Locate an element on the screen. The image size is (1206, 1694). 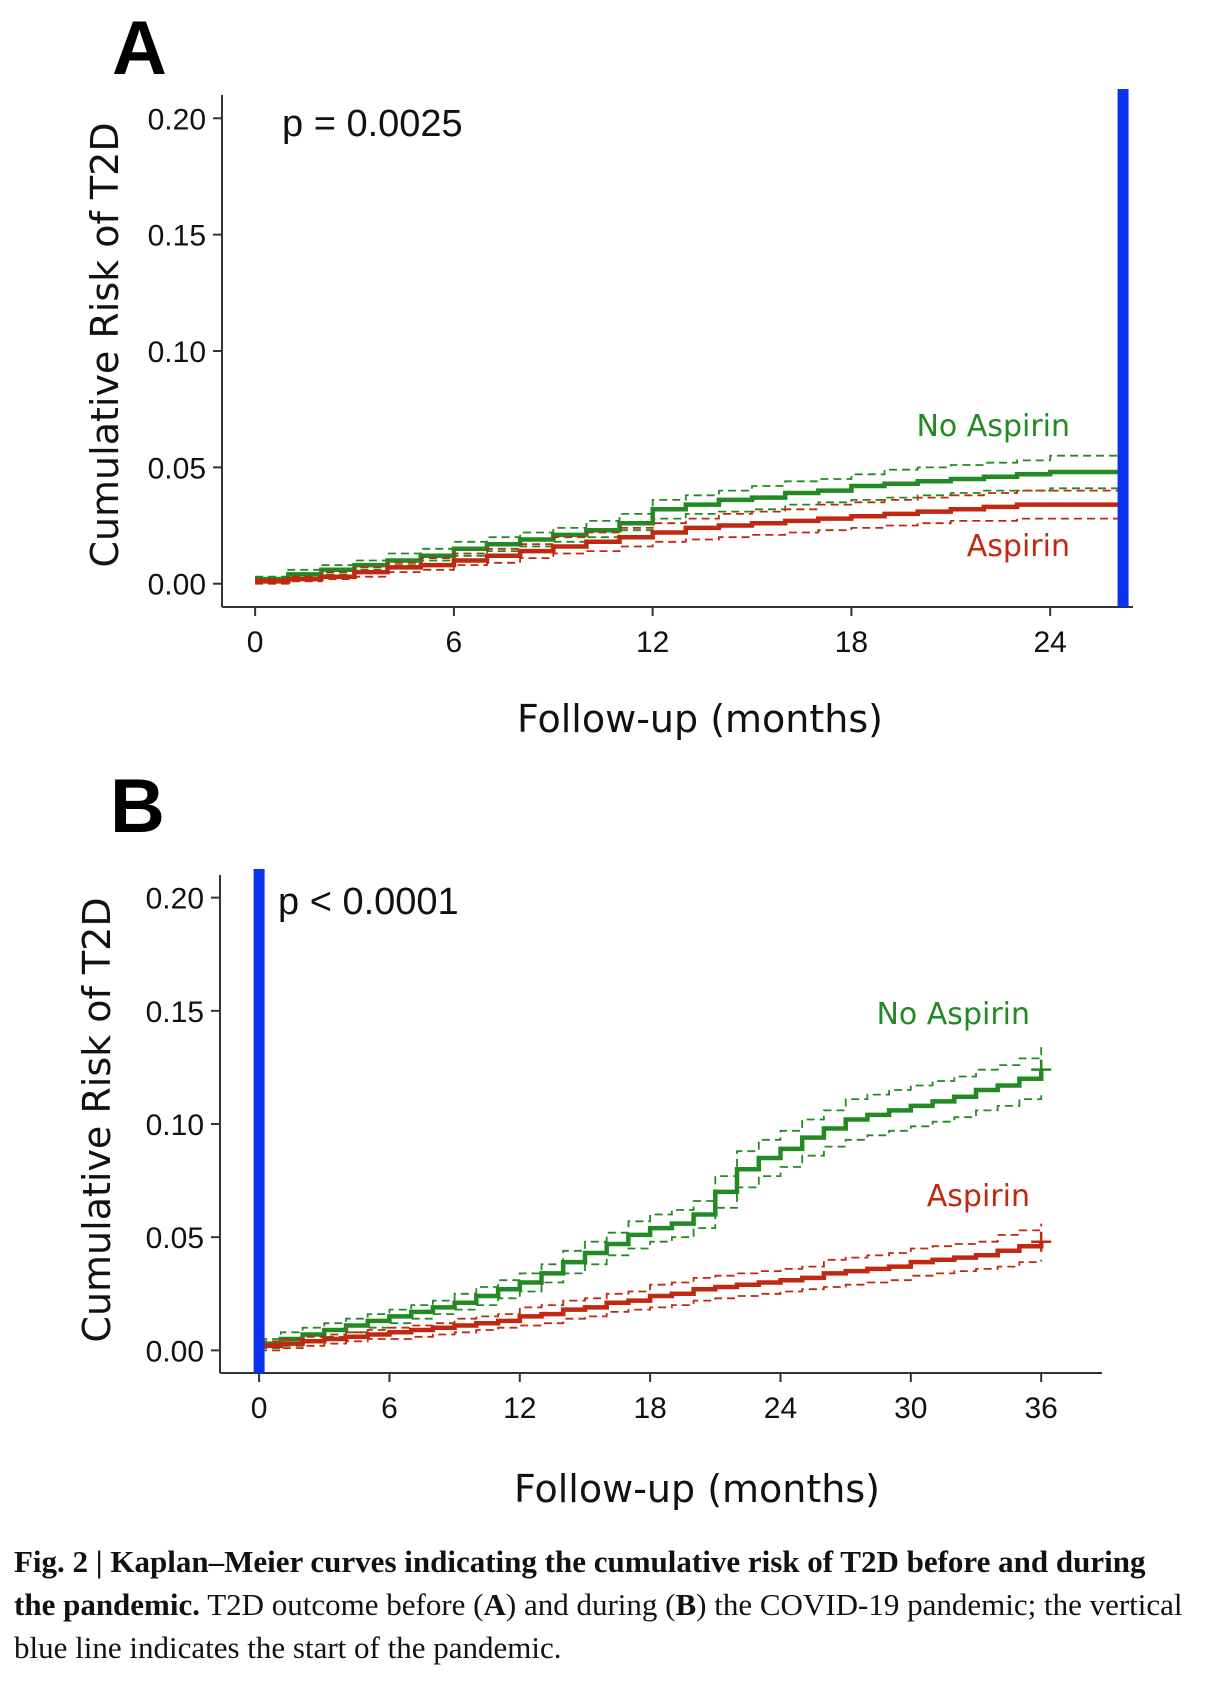
panel-a-y-tick-label: 0.05 is located at coordinates (177, 468).